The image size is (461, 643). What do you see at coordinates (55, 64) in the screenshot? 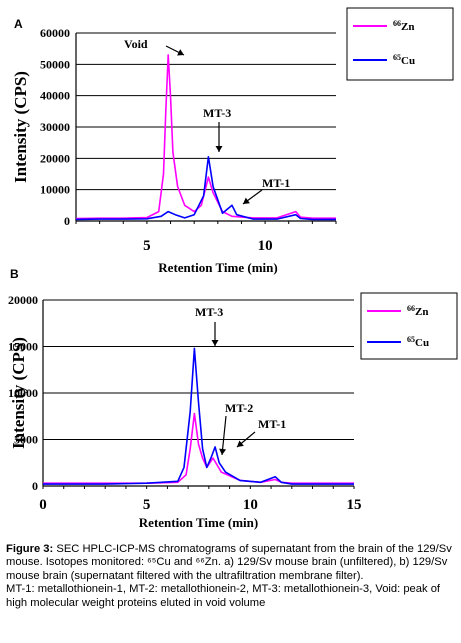
I see `y-tick-label: 50000` at bounding box center [55, 64].